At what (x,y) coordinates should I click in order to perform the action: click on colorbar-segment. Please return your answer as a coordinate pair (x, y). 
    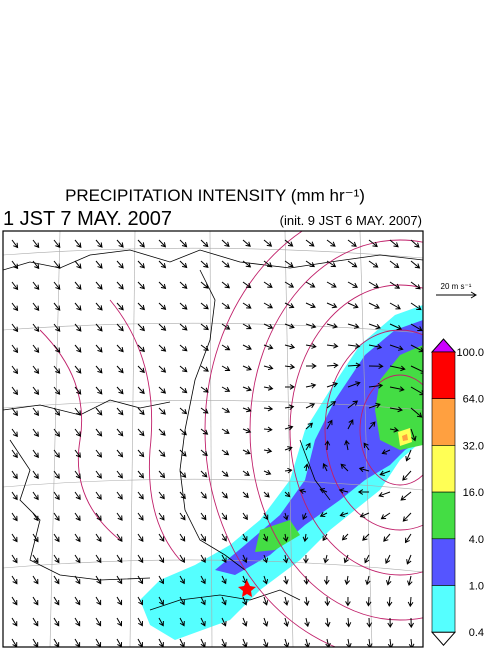
    Looking at the image, I should click on (443, 609).